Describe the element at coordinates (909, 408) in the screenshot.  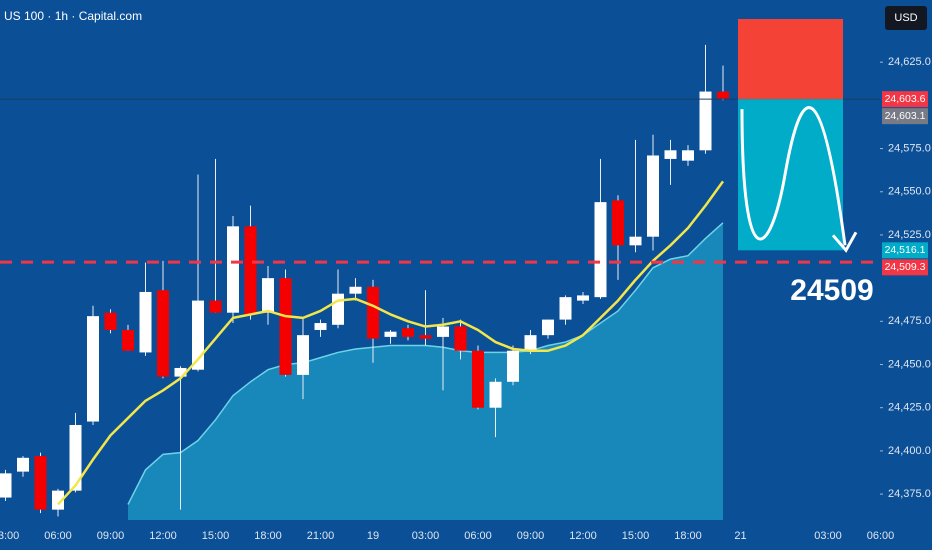
I see `y-tick-label: 24,425.0` at that location.